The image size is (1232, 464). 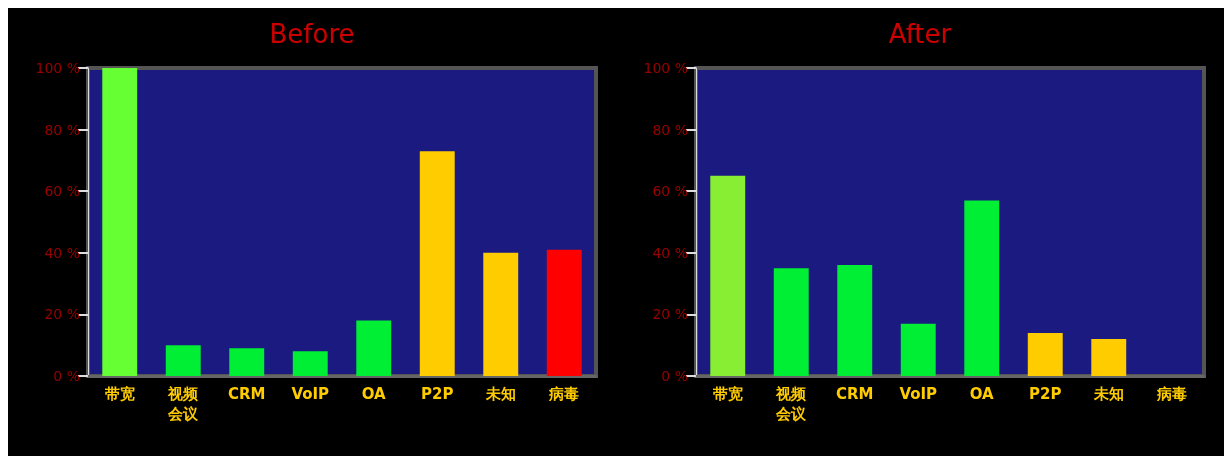 I want to click on chart-title: After, so click(x=920, y=34).